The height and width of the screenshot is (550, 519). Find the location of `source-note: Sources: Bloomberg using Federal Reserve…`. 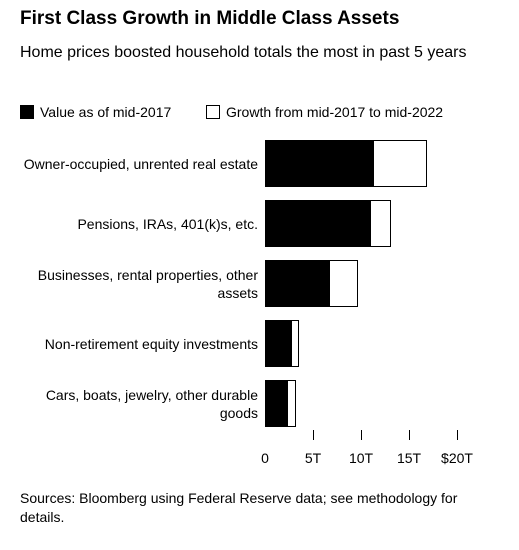

source-note: Sources: Bloomberg using Federal Reserve… is located at coordinates (239, 507).